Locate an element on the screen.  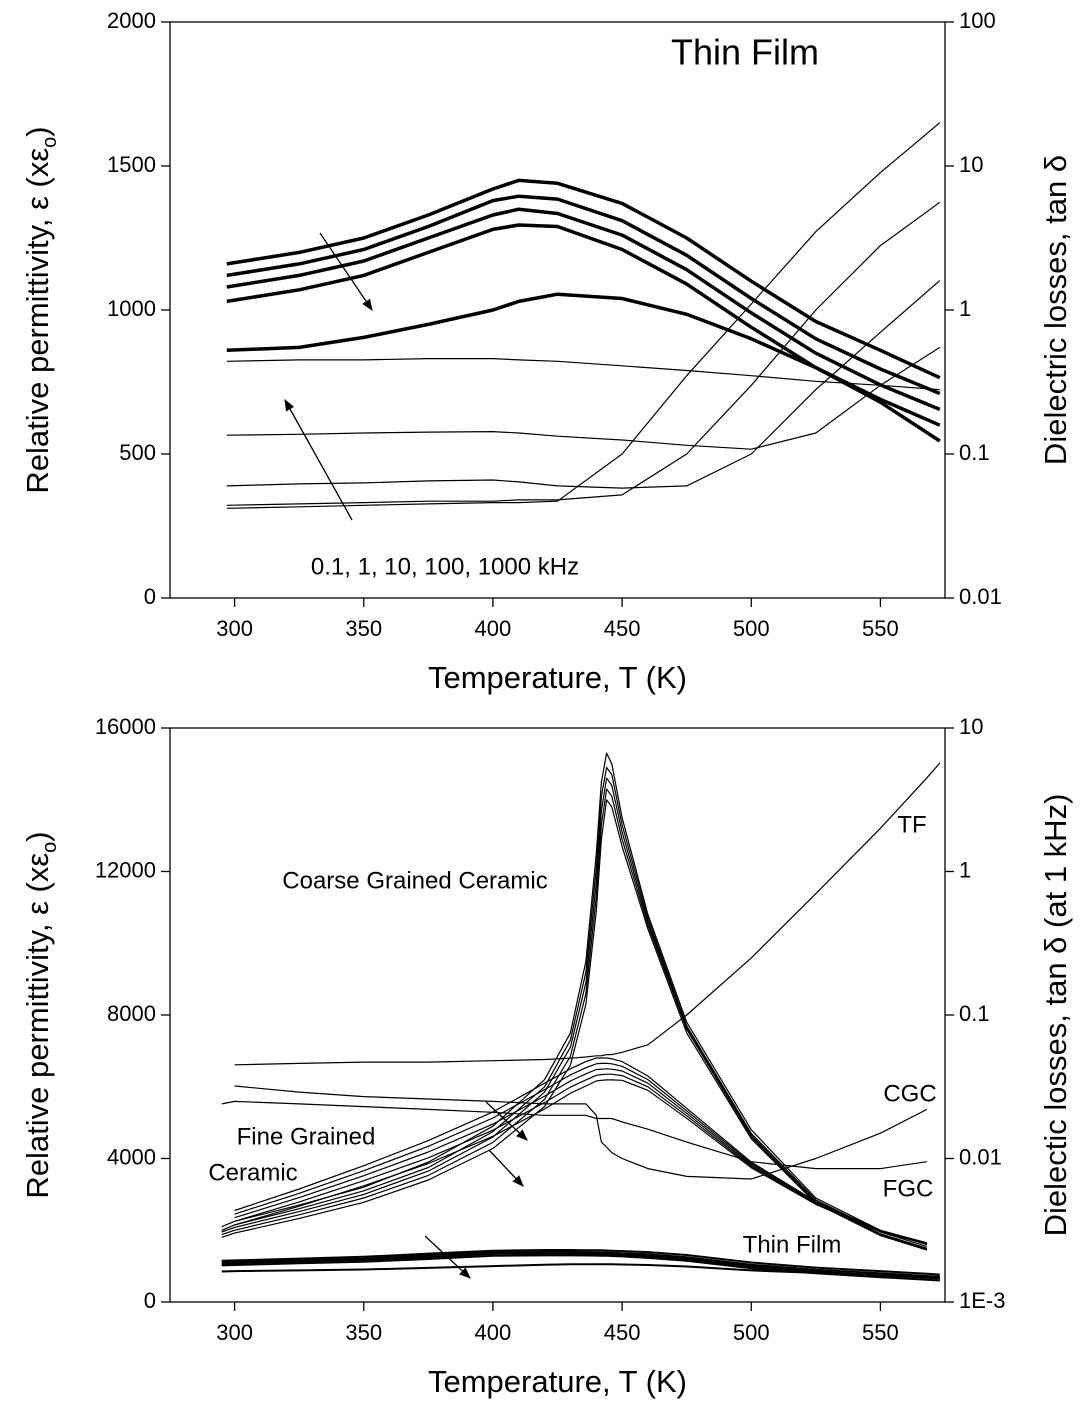
annotation: Ceramic is located at coordinates (252, 1172).